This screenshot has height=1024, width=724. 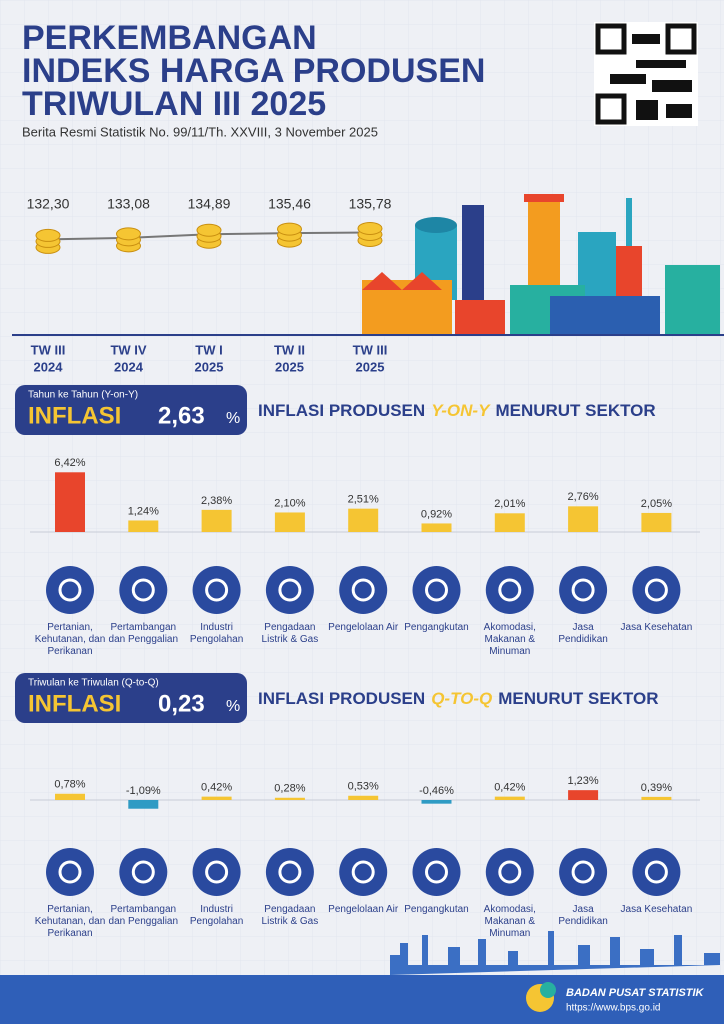 What do you see at coordinates (635, 993) in the screenshot?
I see `footer-org: BADAN PUSAT STATISTIK` at bounding box center [635, 993].